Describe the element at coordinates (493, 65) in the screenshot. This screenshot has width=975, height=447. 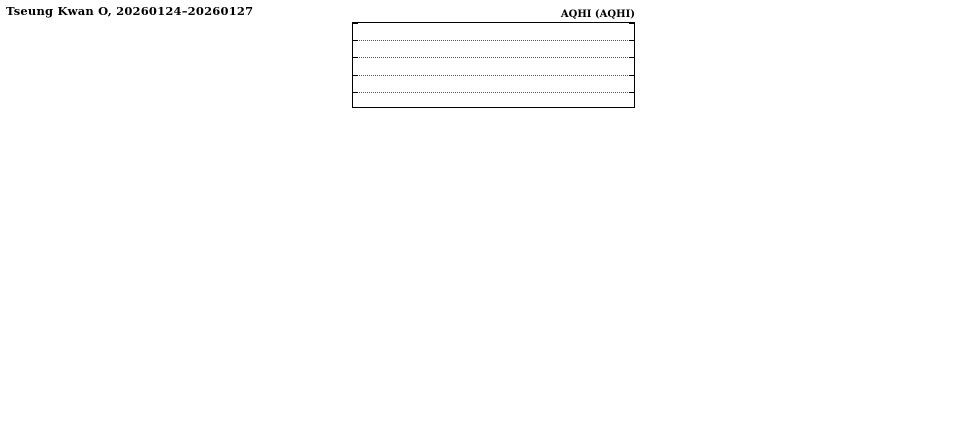
I see `plot-area-aqhi` at that location.